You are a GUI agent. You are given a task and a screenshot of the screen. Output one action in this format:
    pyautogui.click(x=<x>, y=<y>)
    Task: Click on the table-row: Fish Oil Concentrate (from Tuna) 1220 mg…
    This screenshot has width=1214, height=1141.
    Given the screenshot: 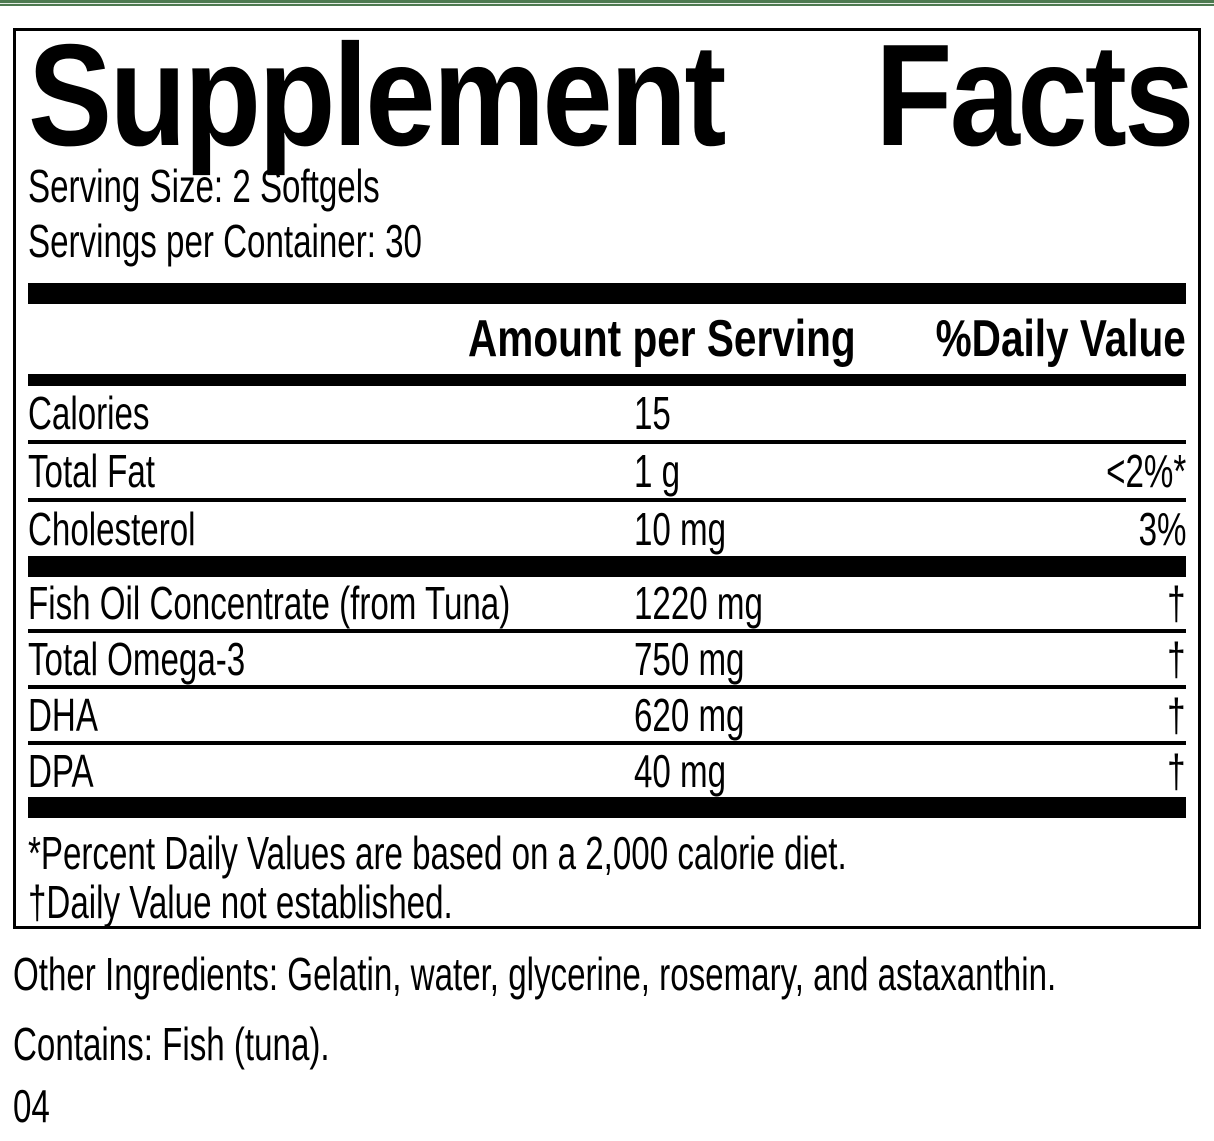 What is the action you would take?
    pyautogui.click(x=607, y=605)
    